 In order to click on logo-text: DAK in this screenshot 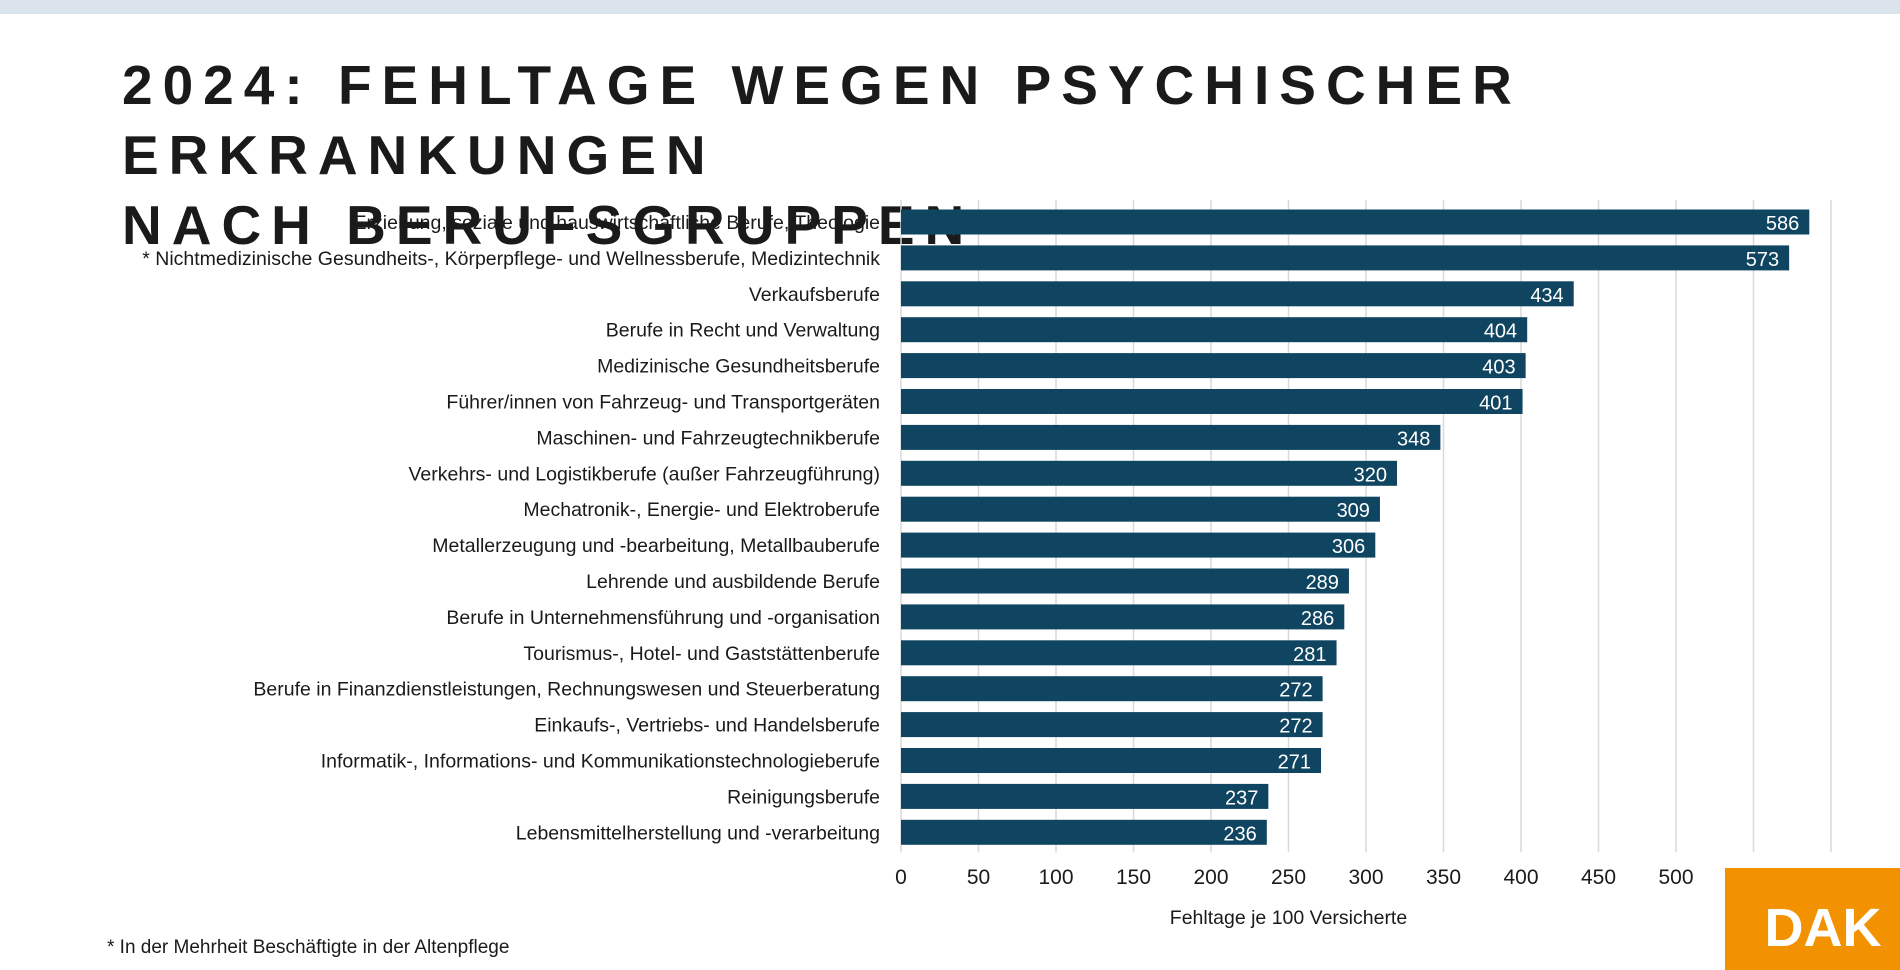, I will do `click(1823, 928)`.